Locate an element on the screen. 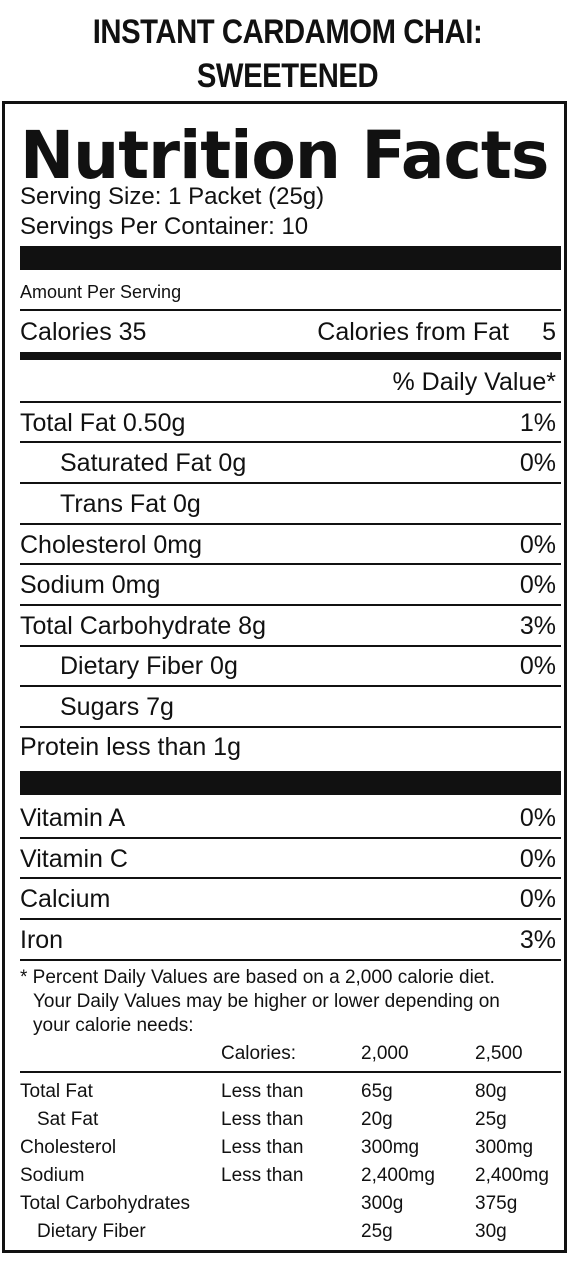 This screenshot has width=575, height=1263. medium-divider is located at coordinates (290, 356).